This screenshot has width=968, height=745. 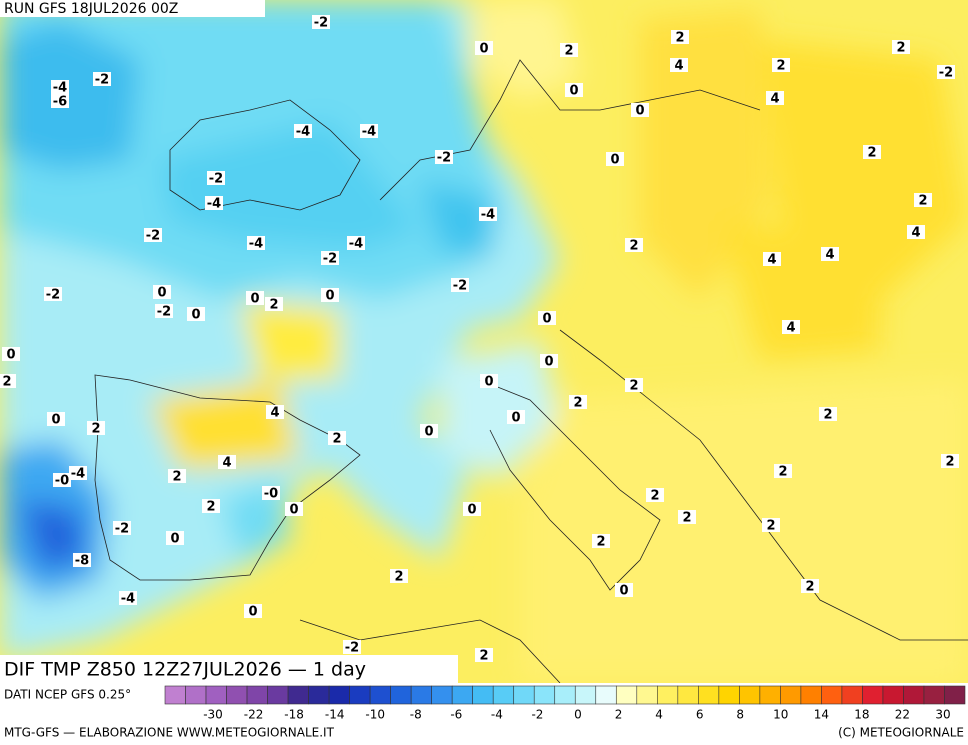 I want to click on map-title: DIF TMP Z850 12Z27JUL2026 — 1 day, so click(x=185, y=670).